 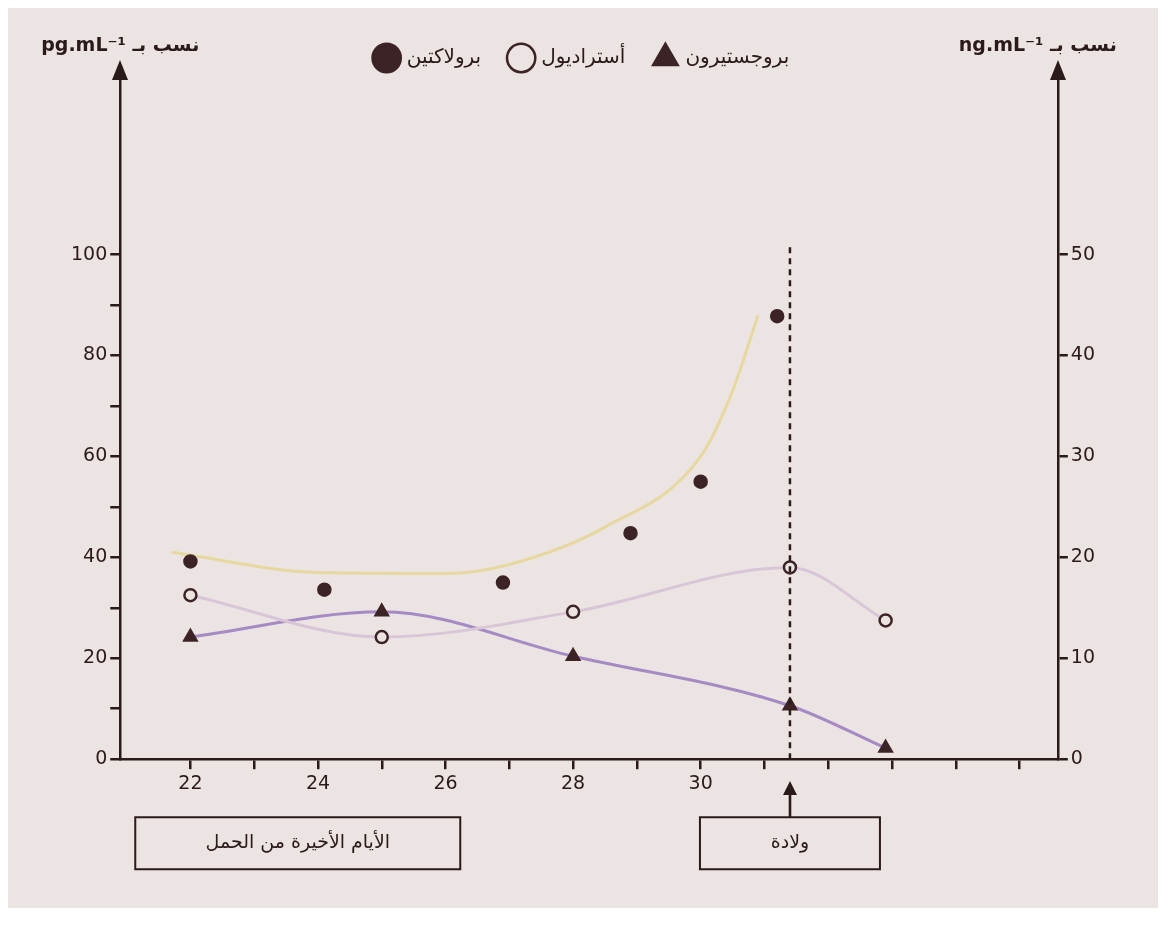 What do you see at coordinates (1076, 757) in the screenshot?
I see `y2-tick-label: 0` at bounding box center [1076, 757].